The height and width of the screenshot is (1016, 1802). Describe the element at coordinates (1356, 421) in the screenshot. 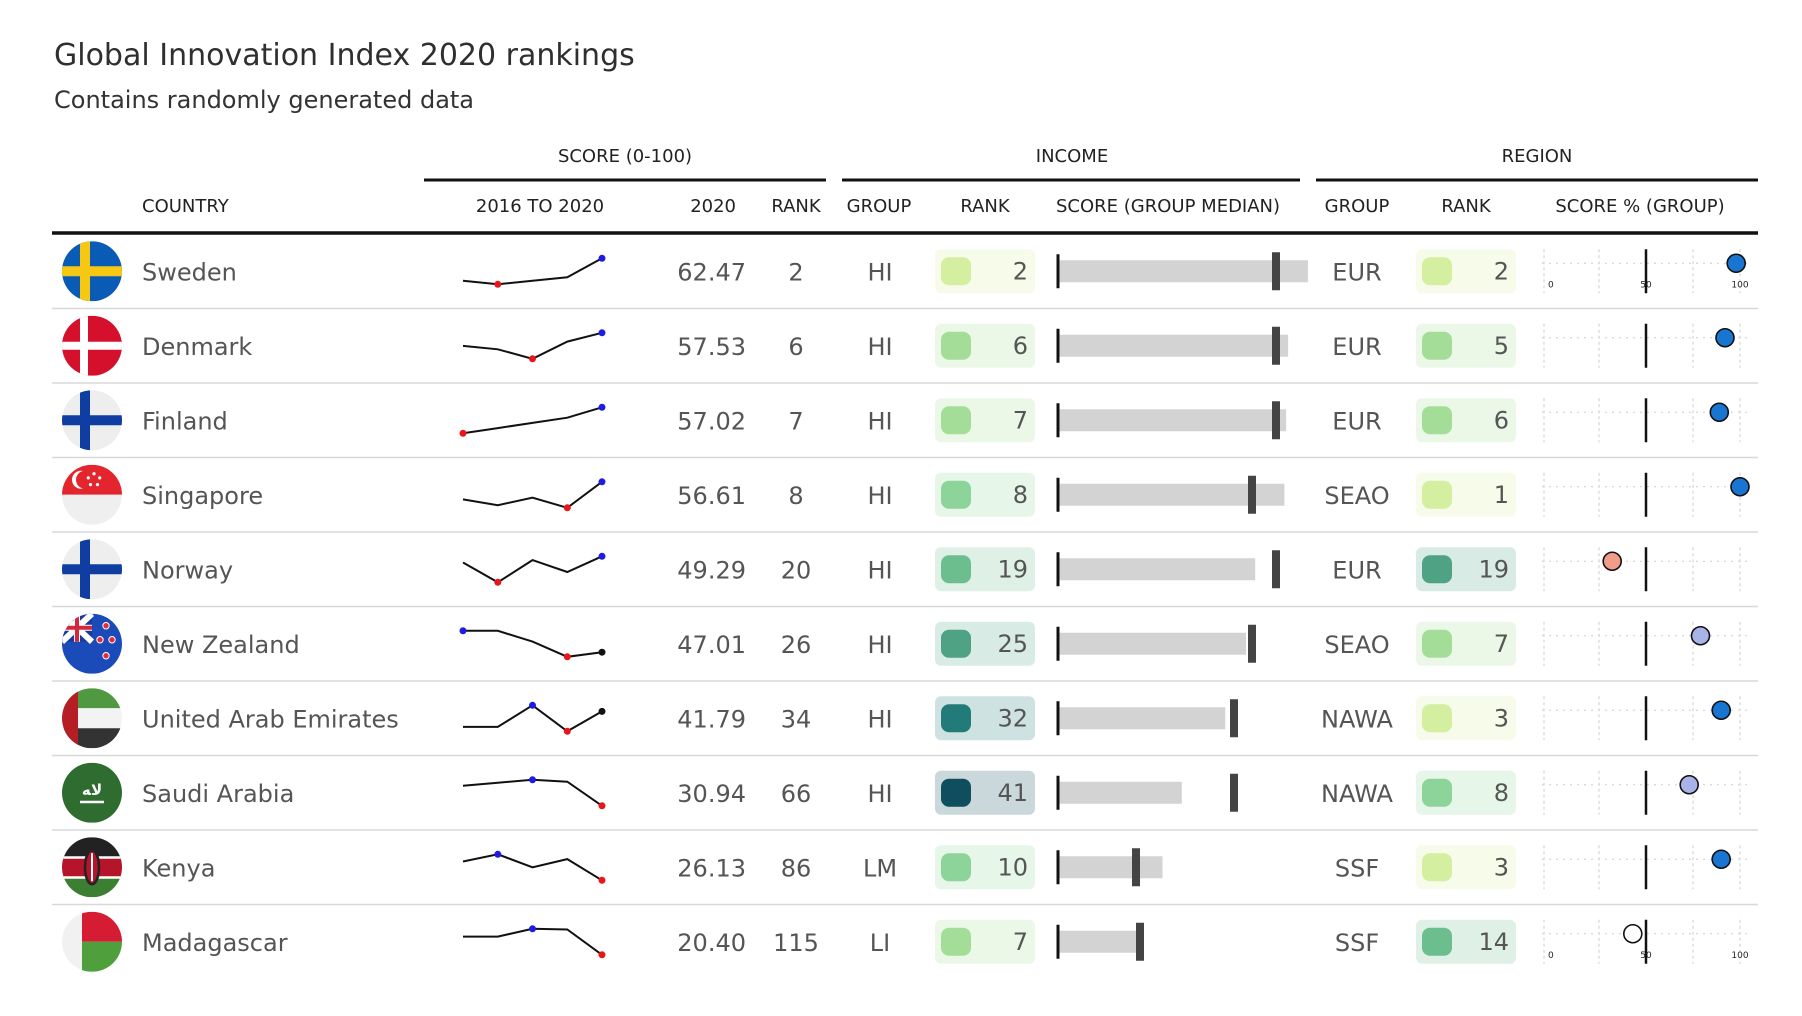

I see `region-group: EUR` at that location.